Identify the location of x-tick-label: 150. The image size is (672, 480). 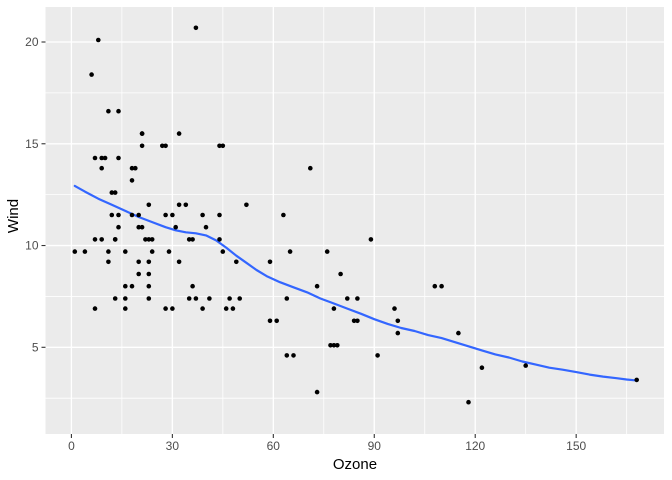
(576, 446).